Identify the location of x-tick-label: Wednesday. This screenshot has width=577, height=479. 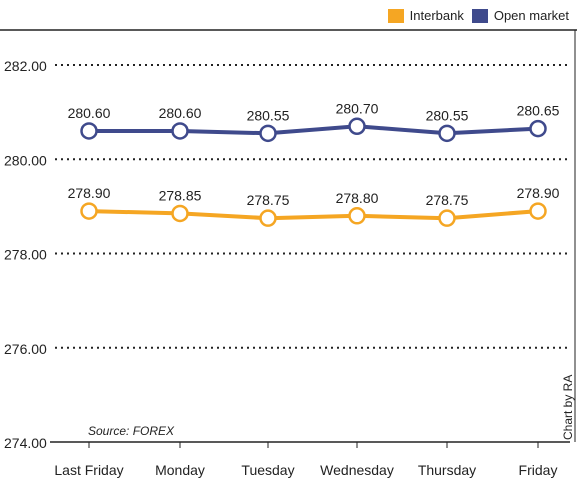
(357, 470).